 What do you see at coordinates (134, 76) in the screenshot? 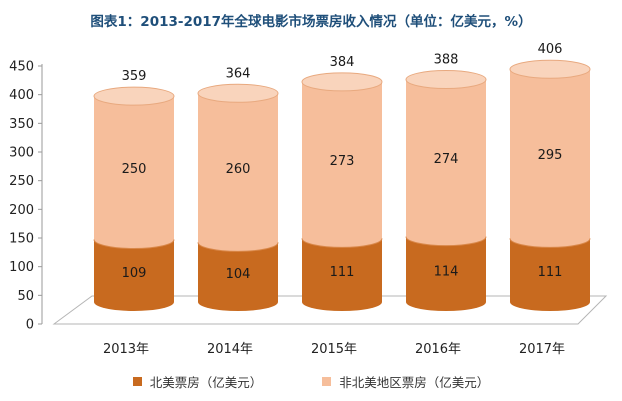
I see `data-label-total: 359` at bounding box center [134, 76].